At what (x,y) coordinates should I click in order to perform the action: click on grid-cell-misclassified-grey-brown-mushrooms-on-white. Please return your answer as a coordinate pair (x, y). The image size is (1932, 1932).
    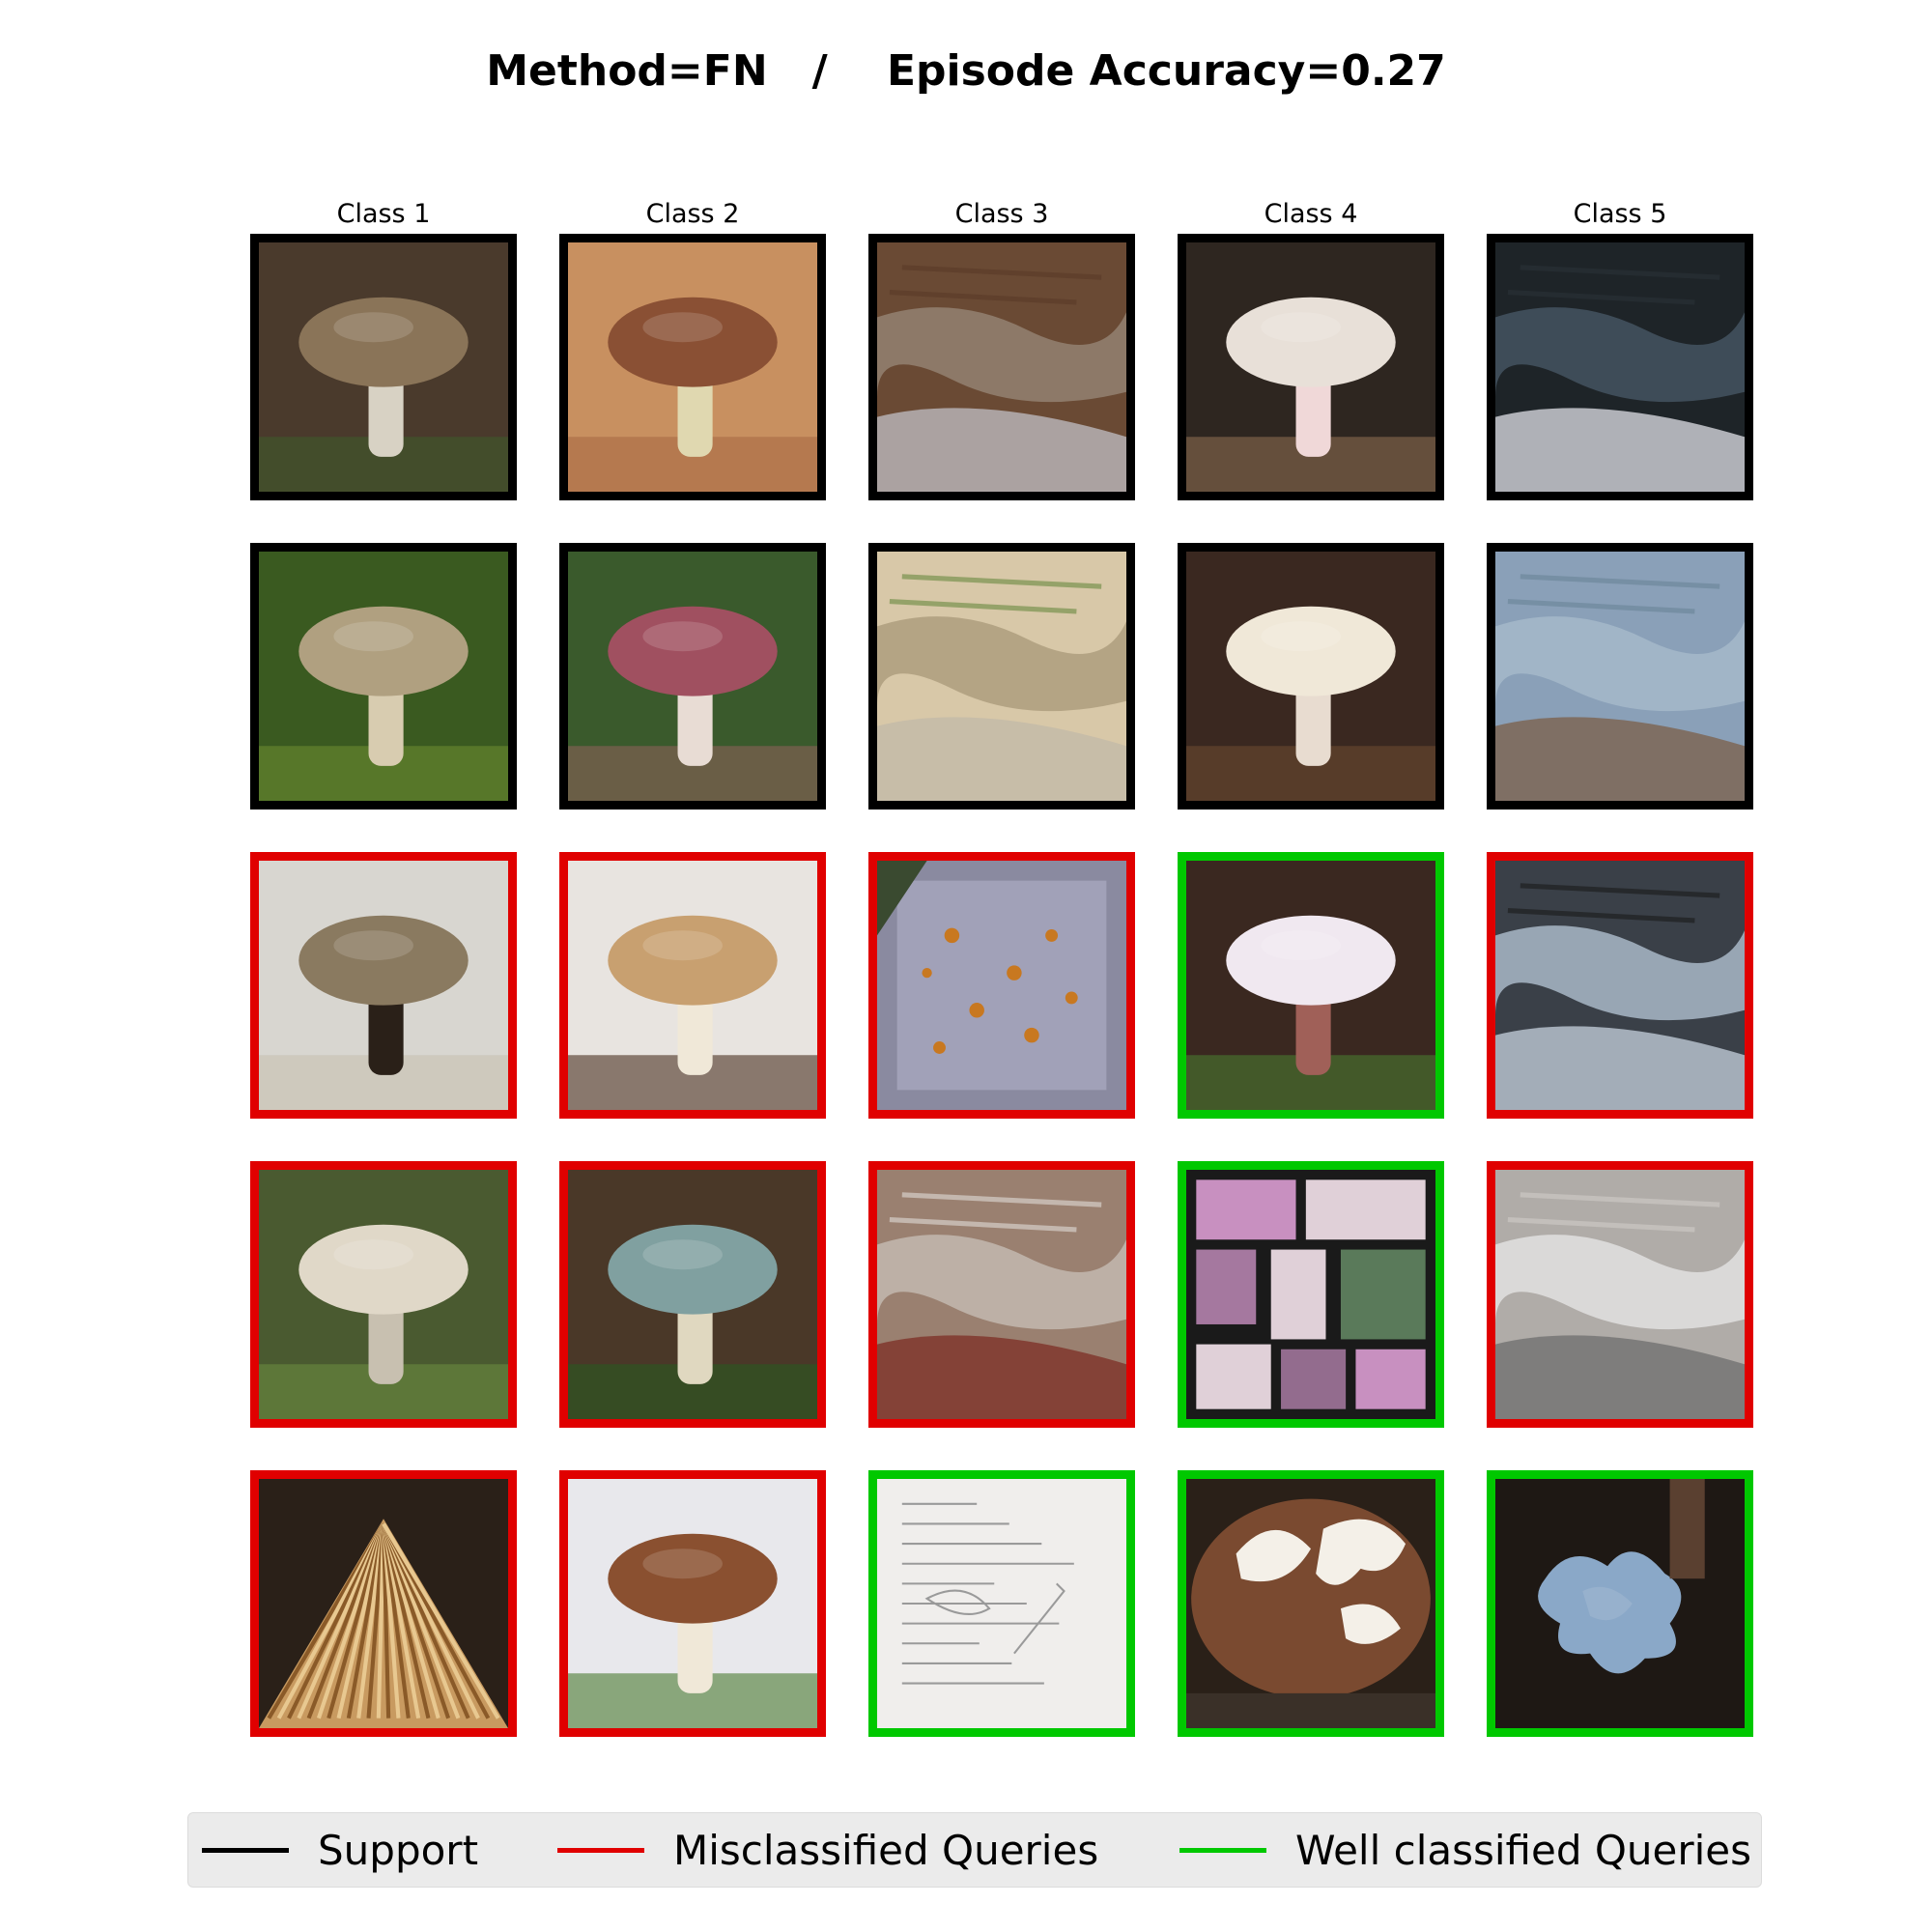
    Looking at the image, I should click on (383, 985).